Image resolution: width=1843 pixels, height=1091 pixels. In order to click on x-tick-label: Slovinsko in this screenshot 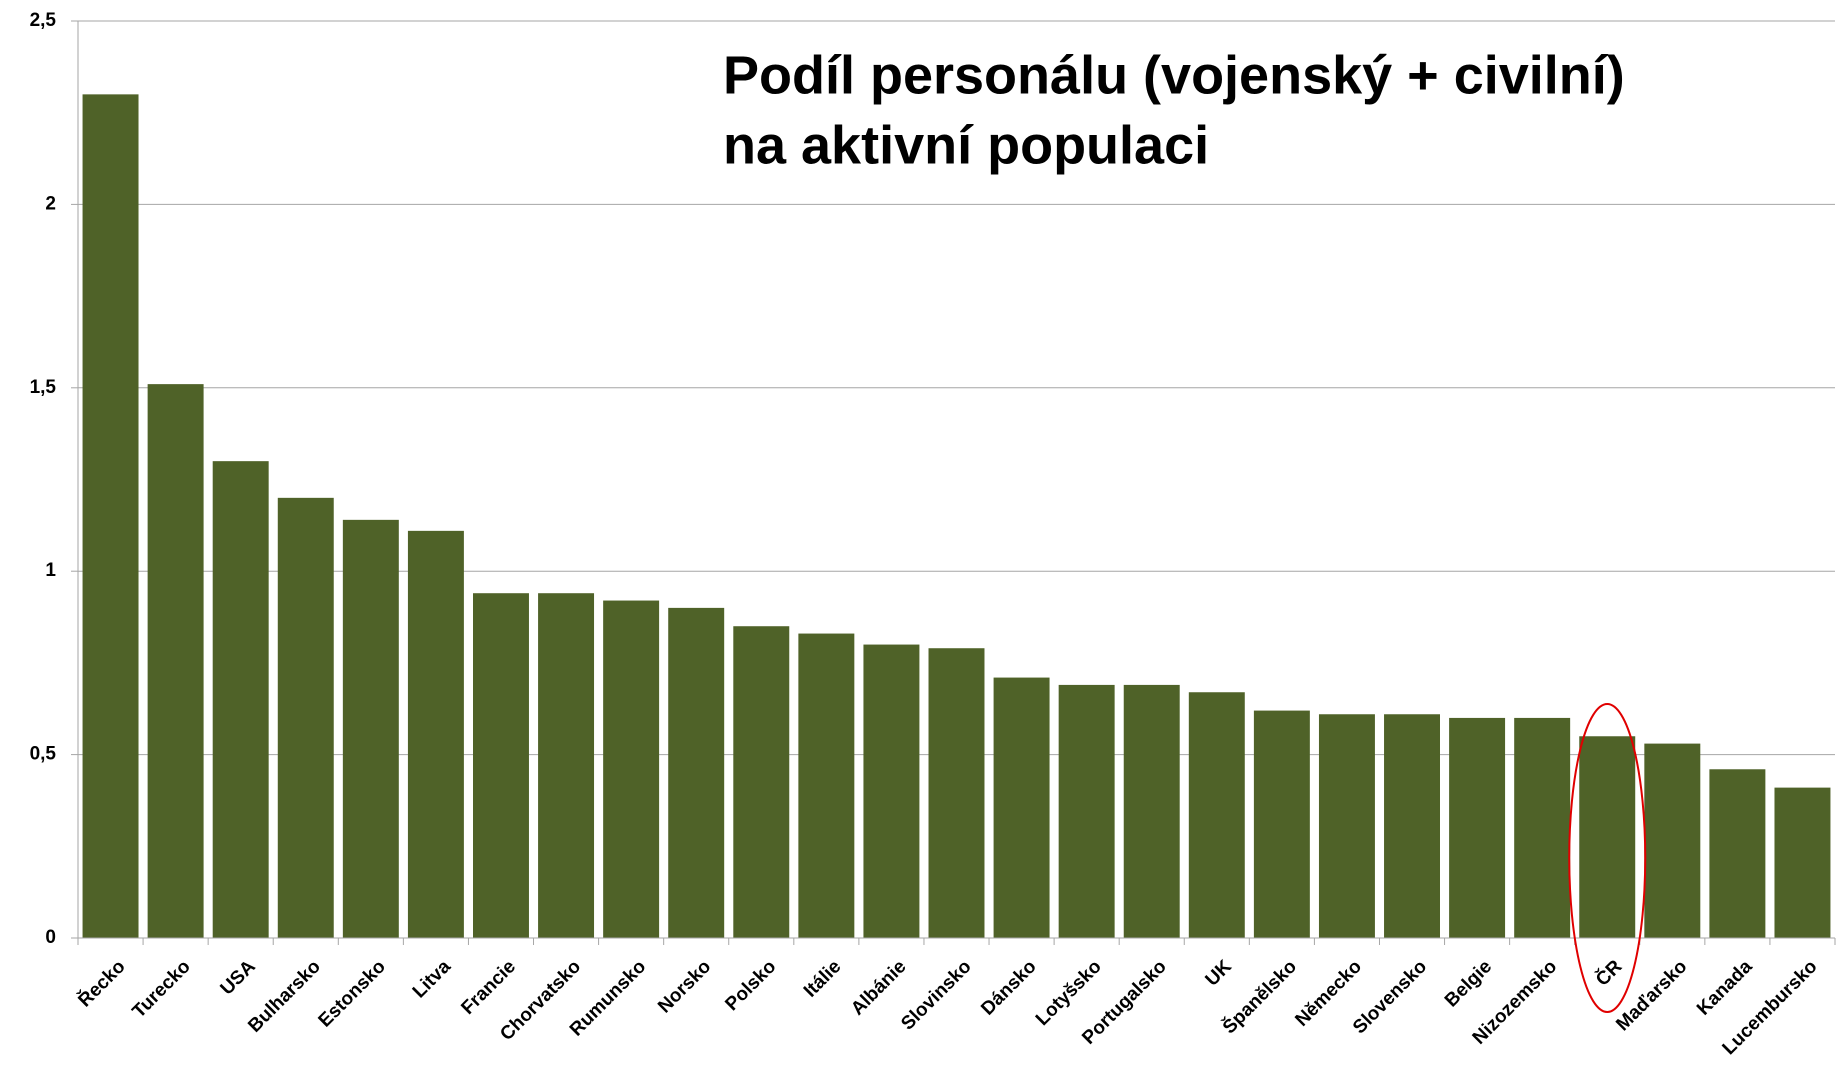, I will do `click(936, 995)`.